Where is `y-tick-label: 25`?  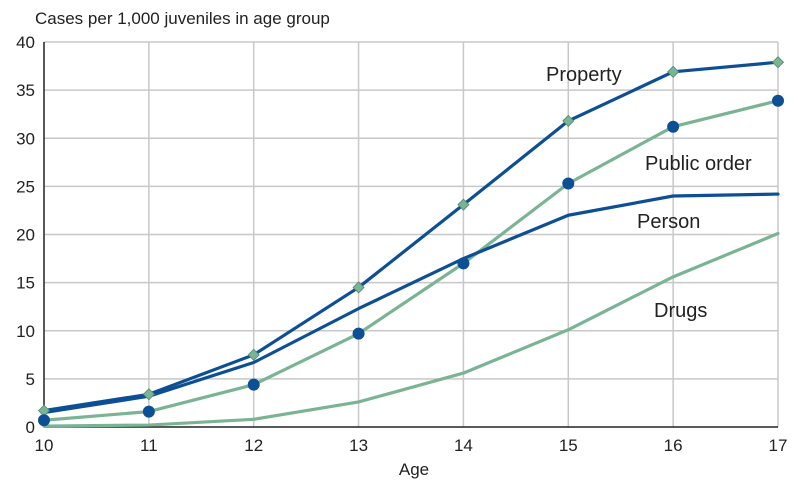 y-tick-label: 25 is located at coordinates (25, 186).